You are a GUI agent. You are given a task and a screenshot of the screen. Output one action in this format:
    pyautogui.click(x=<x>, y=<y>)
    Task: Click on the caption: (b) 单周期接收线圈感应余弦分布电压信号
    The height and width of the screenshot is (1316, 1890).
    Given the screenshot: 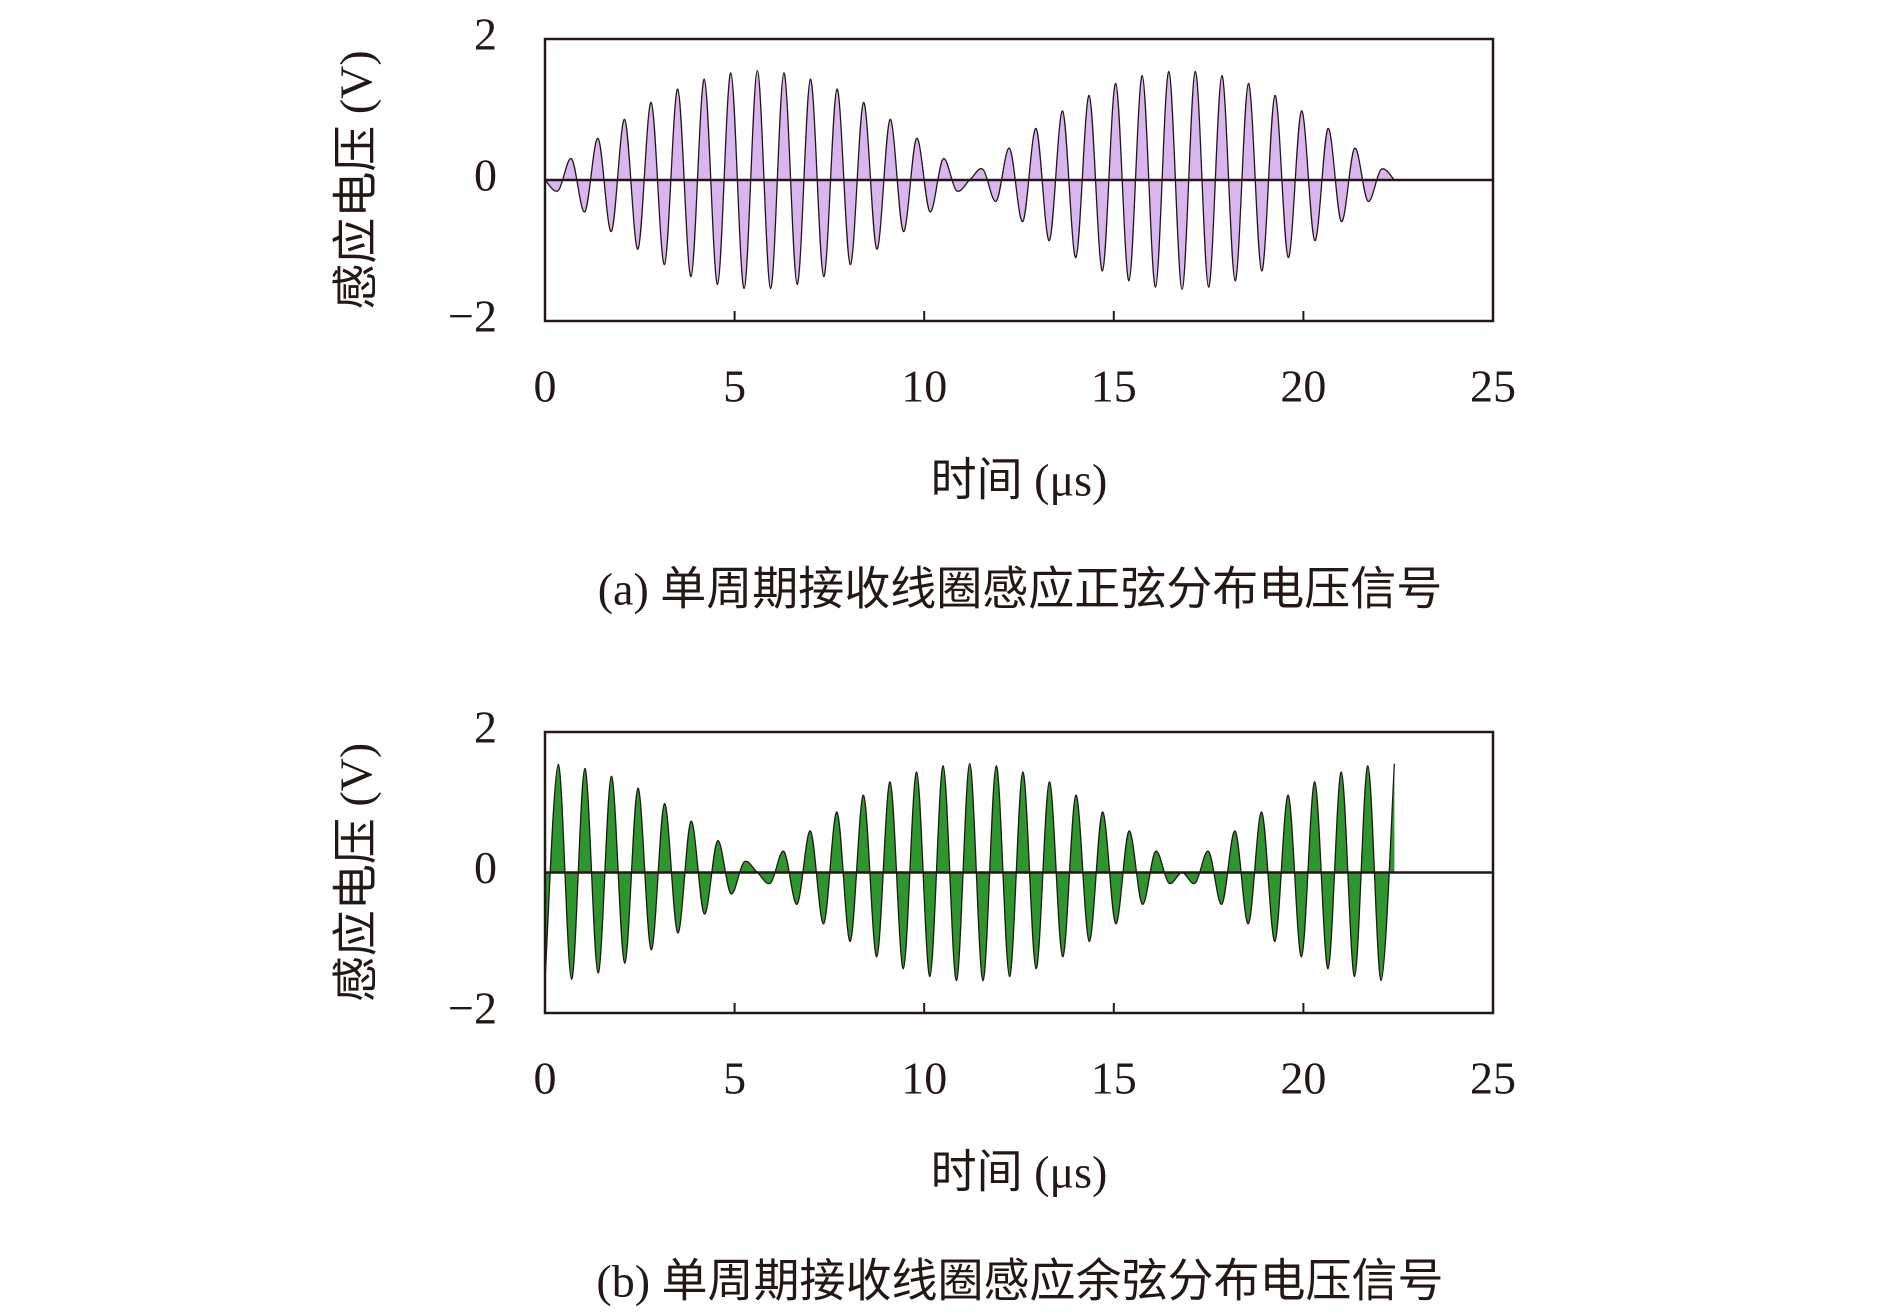 What is the action you would take?
    pyautogui.click(x=1019, y=1281)
    